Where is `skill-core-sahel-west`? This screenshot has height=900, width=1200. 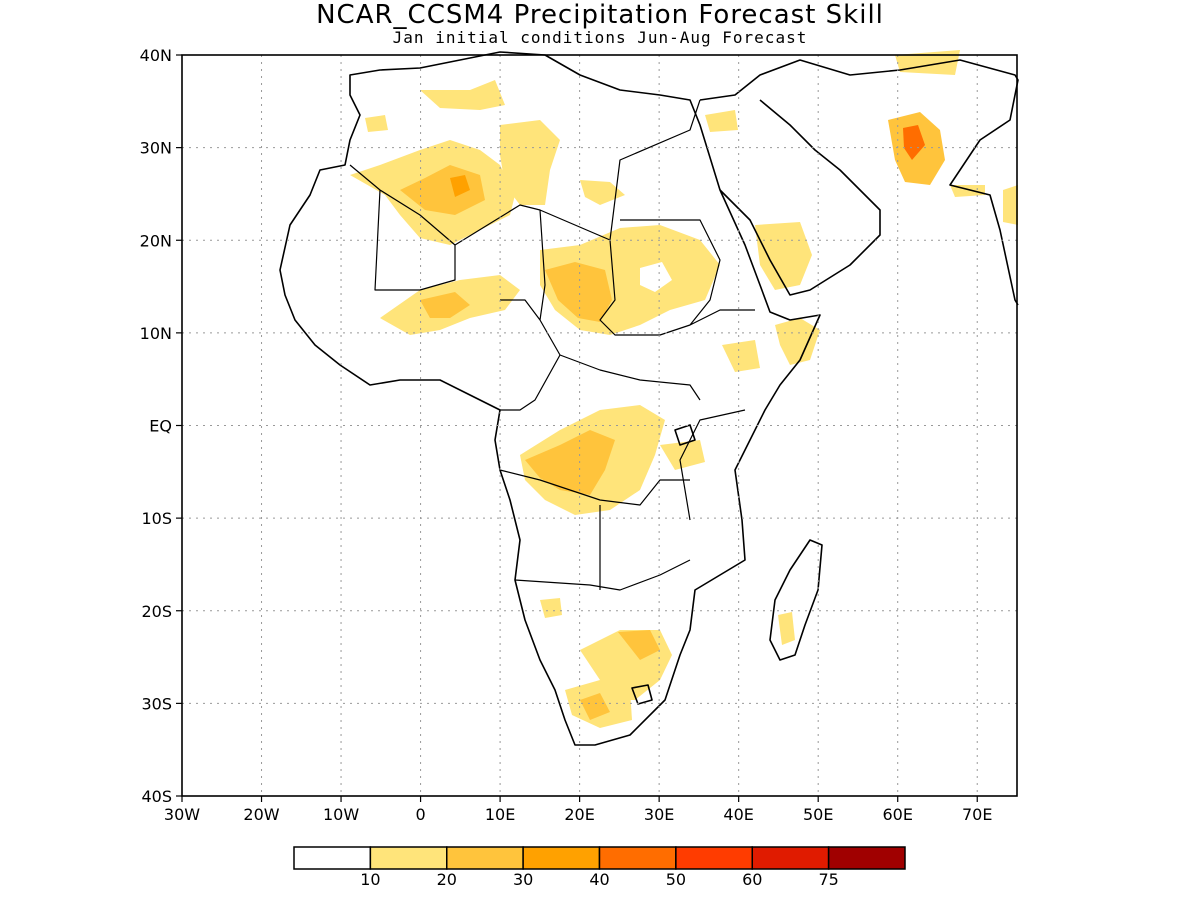 skill-core-sahel-west is located at coordinates (445, 305).